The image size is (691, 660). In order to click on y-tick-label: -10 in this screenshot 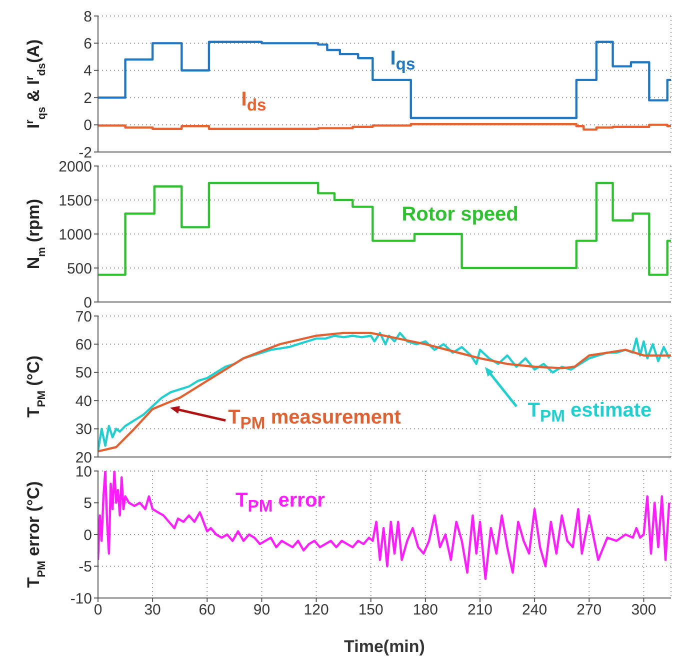, I will do `click(81, 599)`.